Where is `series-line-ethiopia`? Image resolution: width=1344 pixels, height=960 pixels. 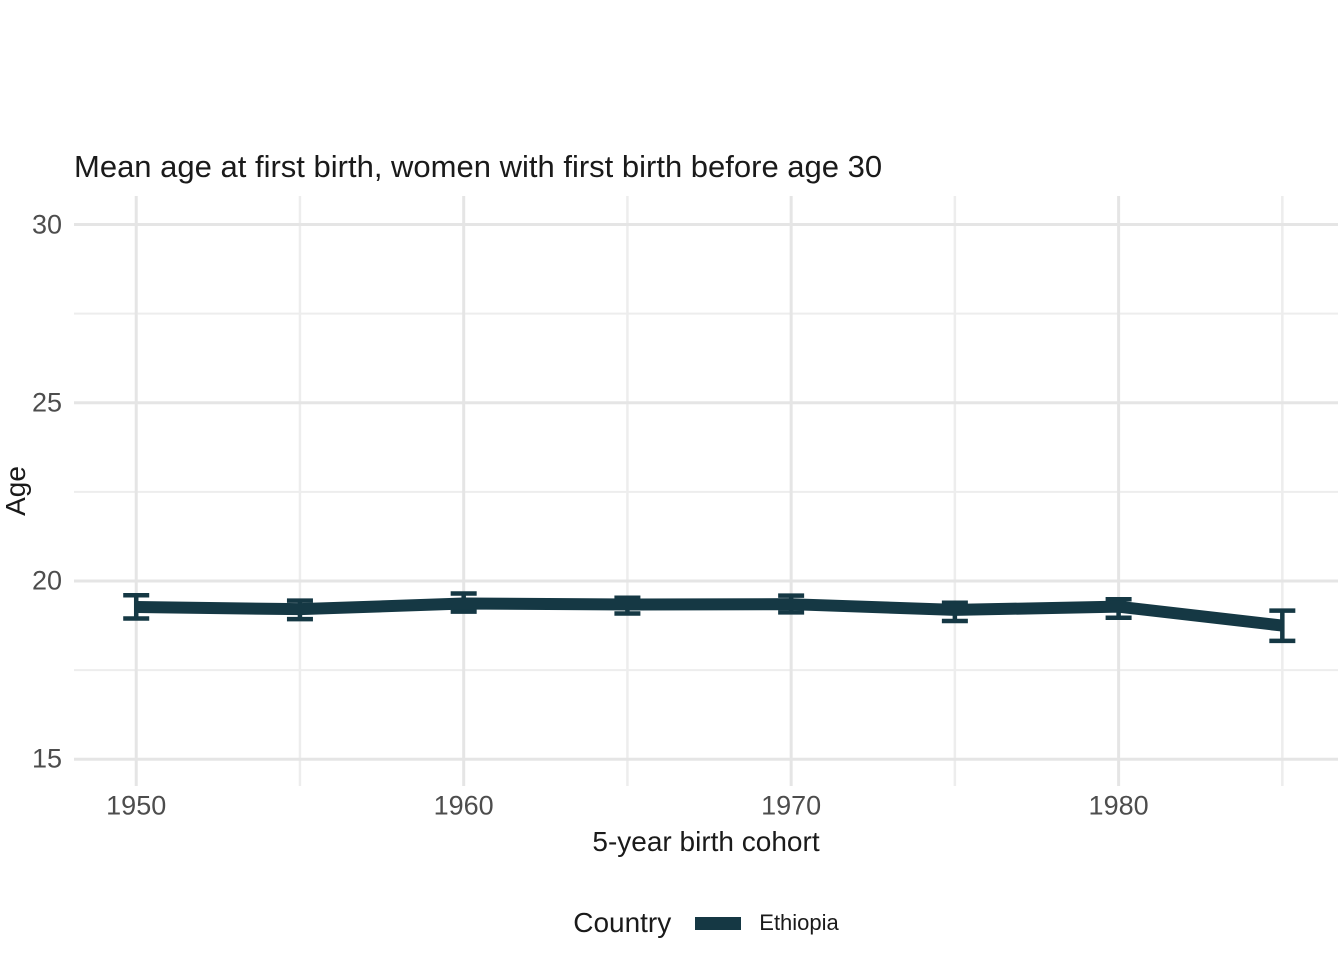 series-line-ethiopia is located at coordinates (710, 614).